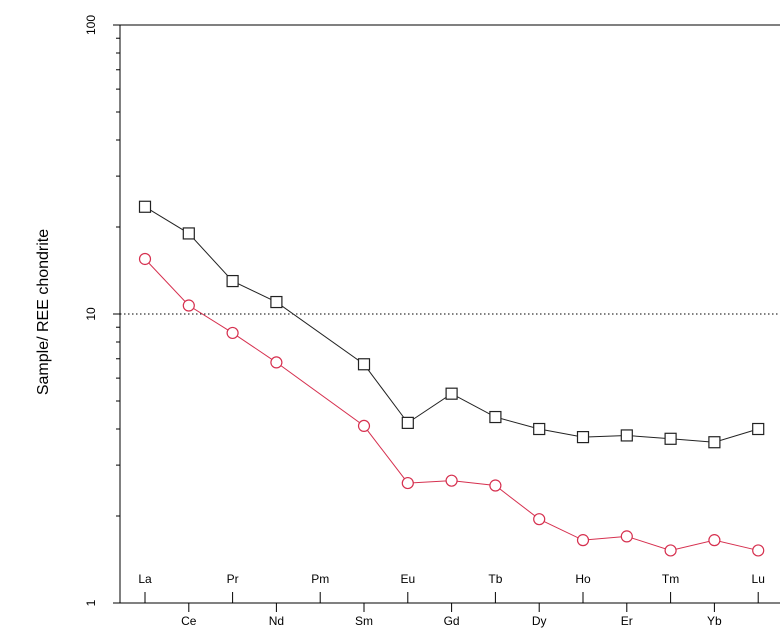 The width and height of the screenshot is (780, 632). What do you see at coordinates (364, 621) in the screenshot?
I see `x-tick-label-sm: Sm` at bounding box center [364, 621].